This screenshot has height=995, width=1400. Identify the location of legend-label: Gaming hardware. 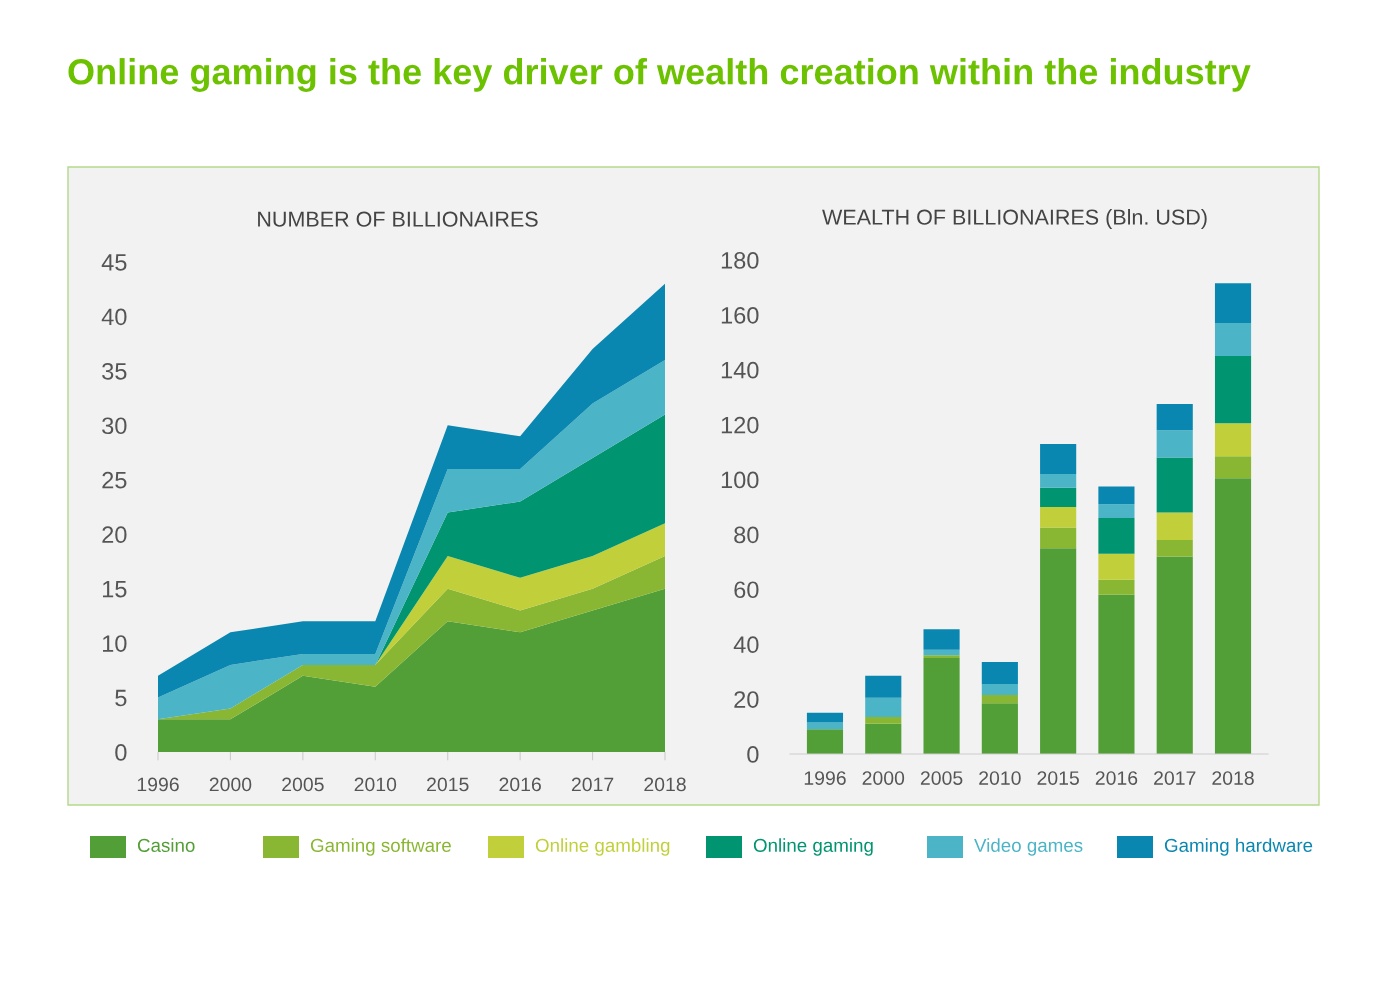
(1238, 847).